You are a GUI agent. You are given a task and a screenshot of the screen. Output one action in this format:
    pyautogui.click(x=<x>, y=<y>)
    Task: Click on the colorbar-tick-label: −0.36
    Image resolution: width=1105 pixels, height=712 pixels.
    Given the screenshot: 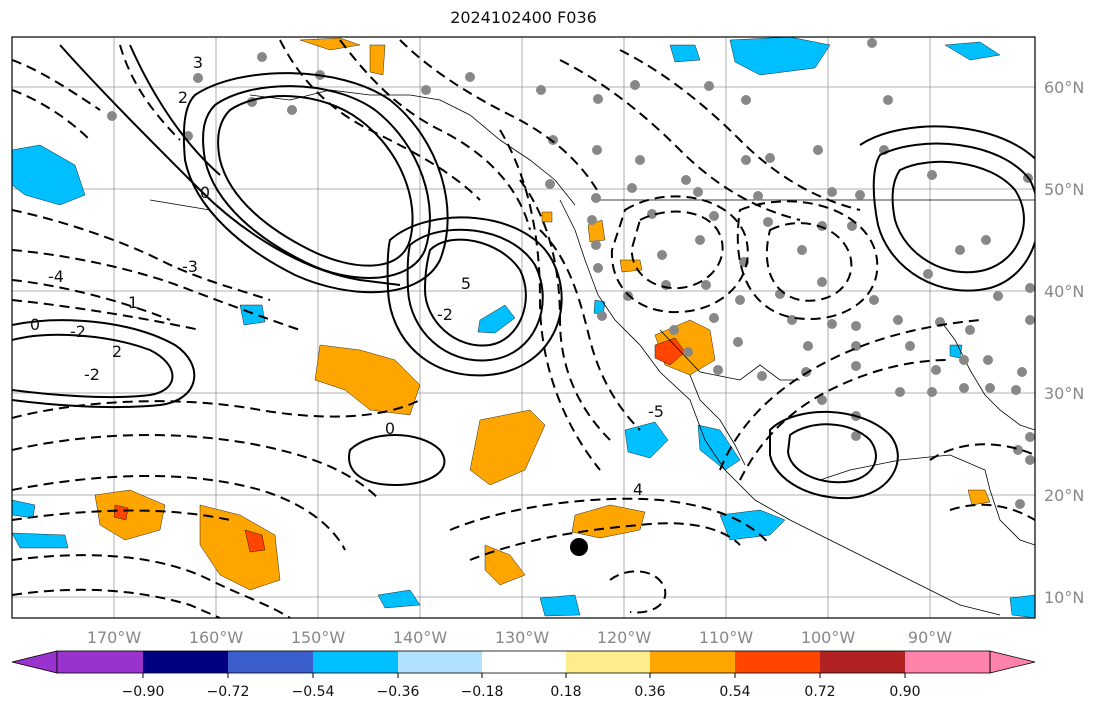 What is the action you would take?
    pyautogui.click(x=398, y=692)
    